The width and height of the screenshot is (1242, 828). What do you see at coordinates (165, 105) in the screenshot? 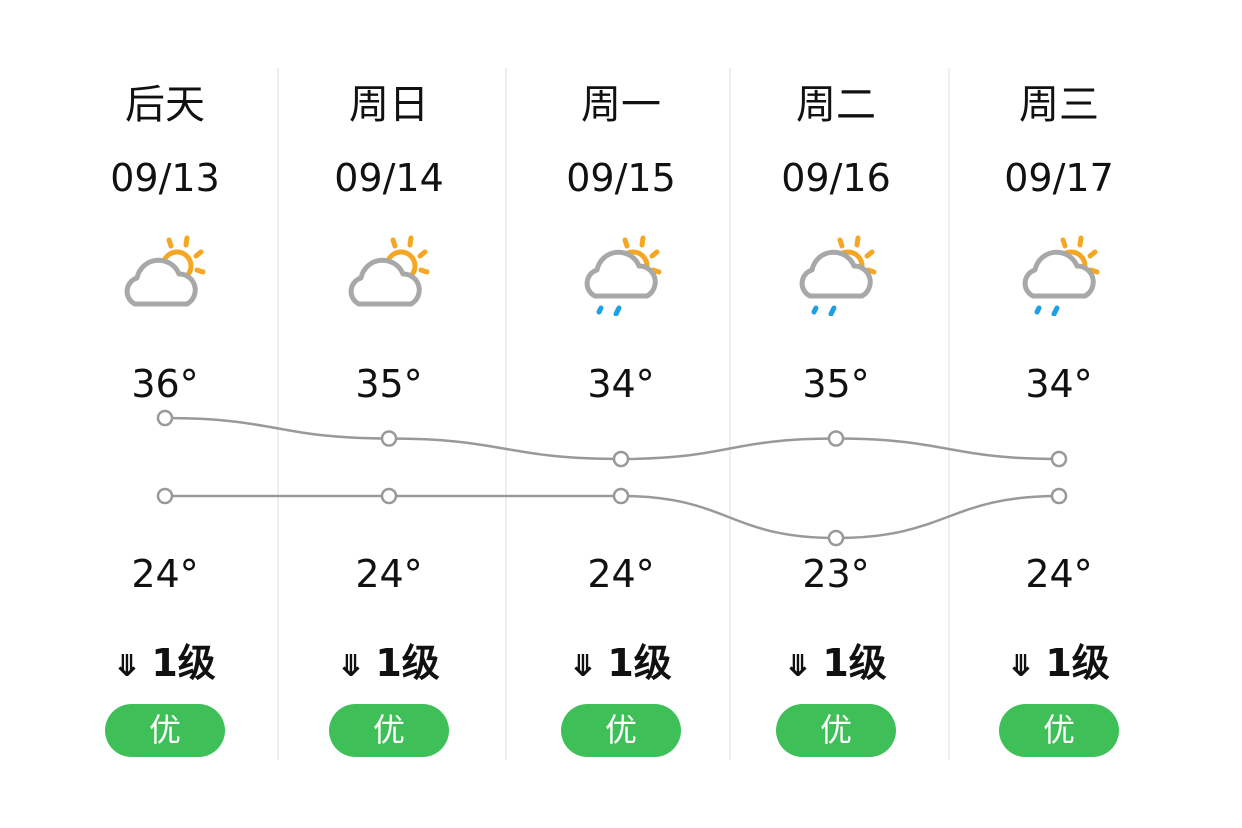
I see `weekday-label: 后天` at bounding box center [165, 105].